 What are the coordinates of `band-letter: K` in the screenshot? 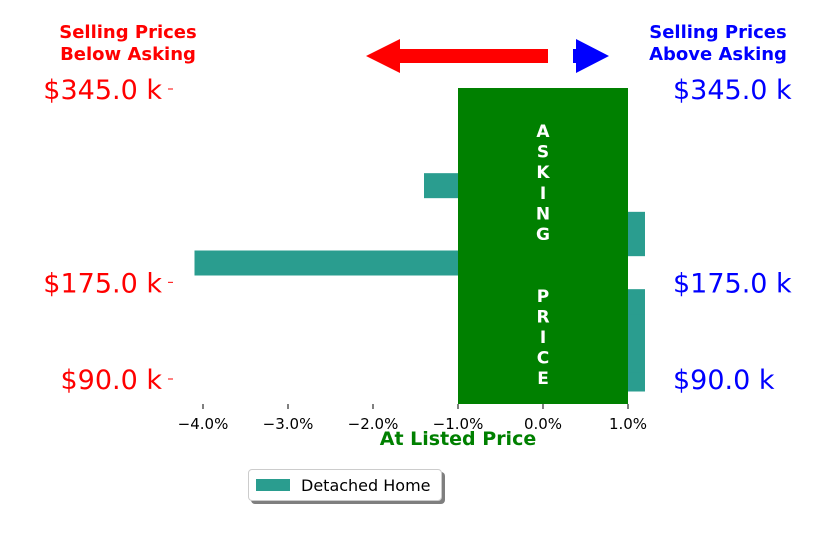 It's located at (543, 173).